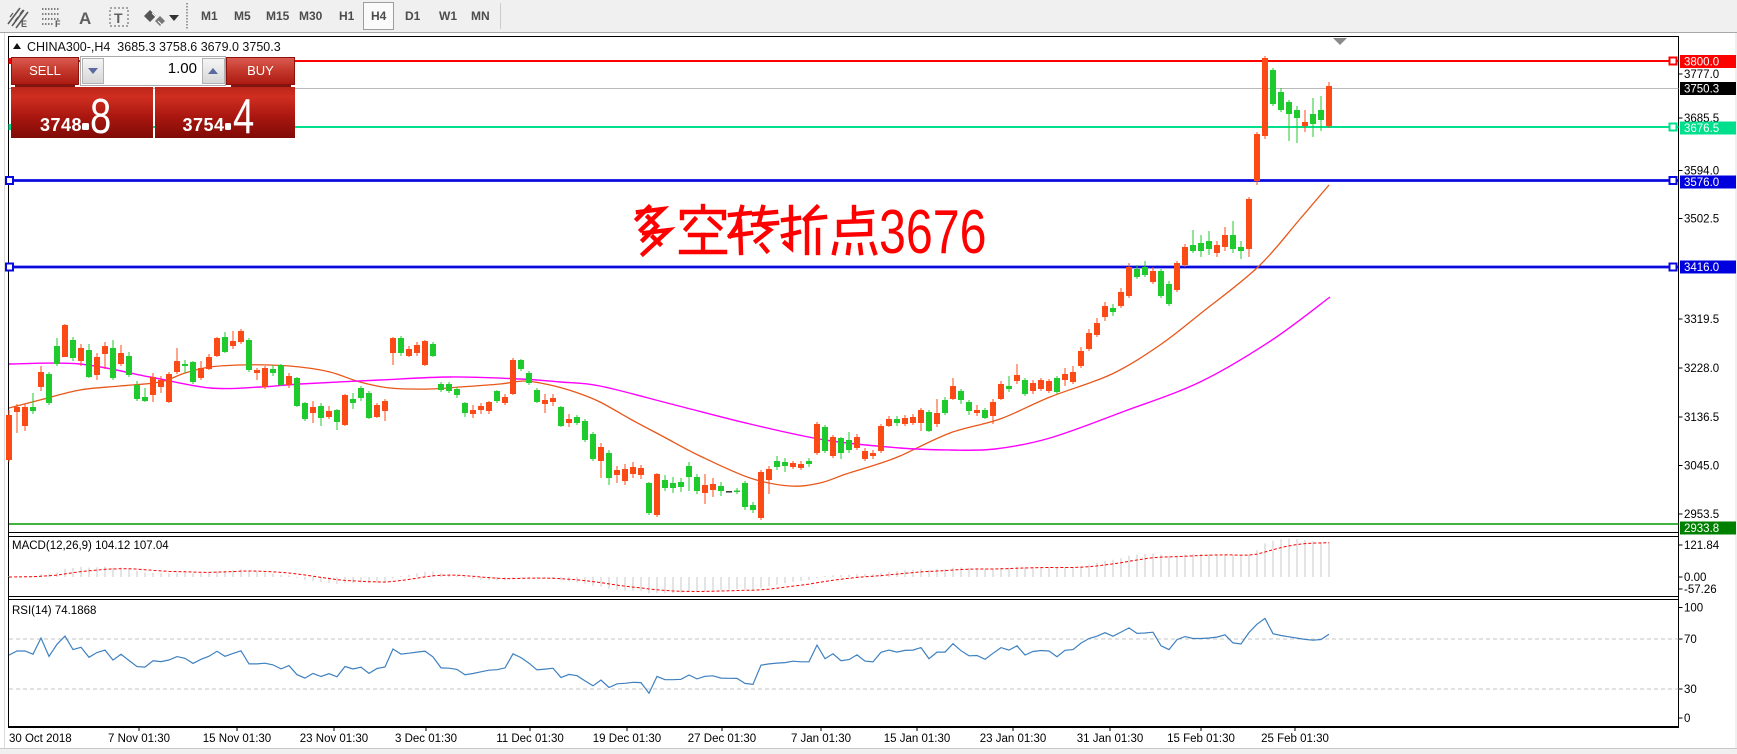 This screenshot has height=754, width=1737. Describe the element at coordinates (1701, 75) in the screenshot. I see `svg-text: 3777.0` at that location.